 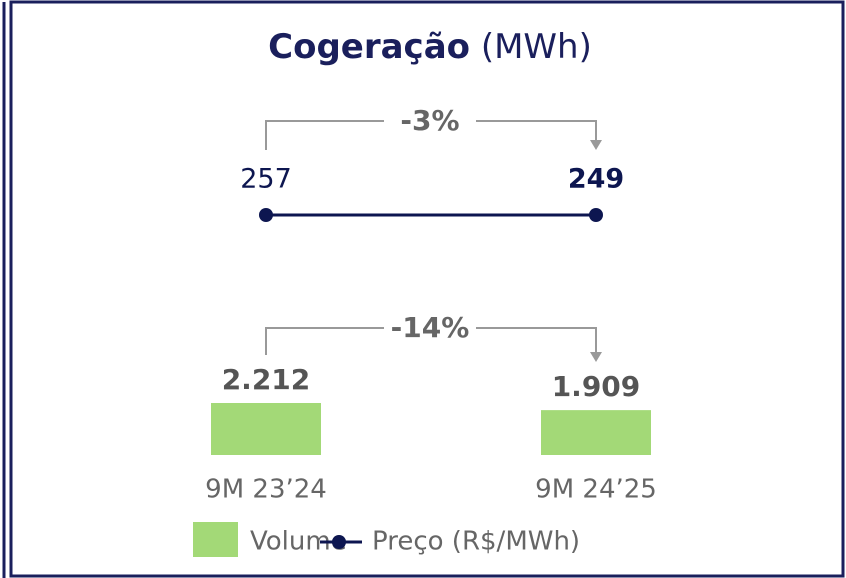 I want to click on volume-label: 2.212, so click(x=266, y=379).